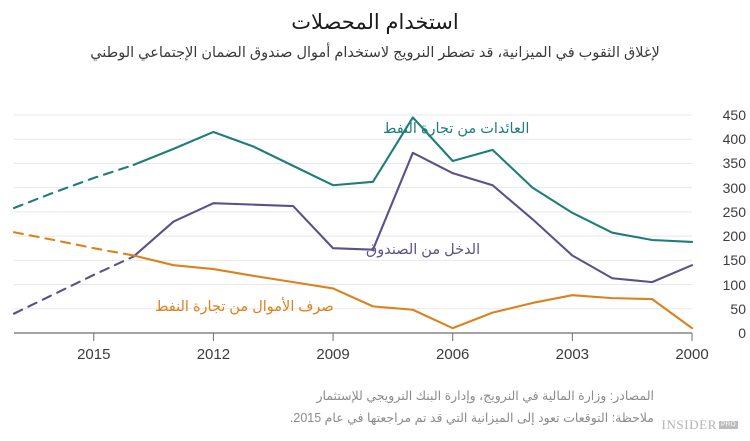 This screenshot has width=750, height=441. What do you see at coordinates (734, 115) in the screenshot?
I see `y-axis-tick-label: 450` at bounding box center [734, 115].